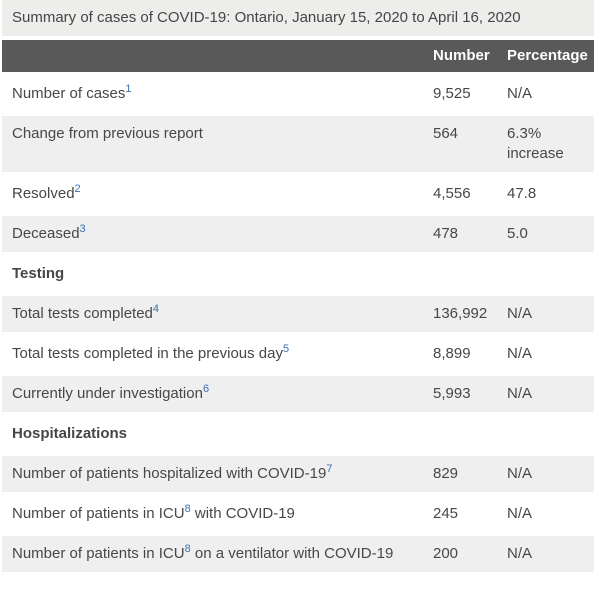  I want to click on row-label-text: Change from previous report, so click(107, 133).